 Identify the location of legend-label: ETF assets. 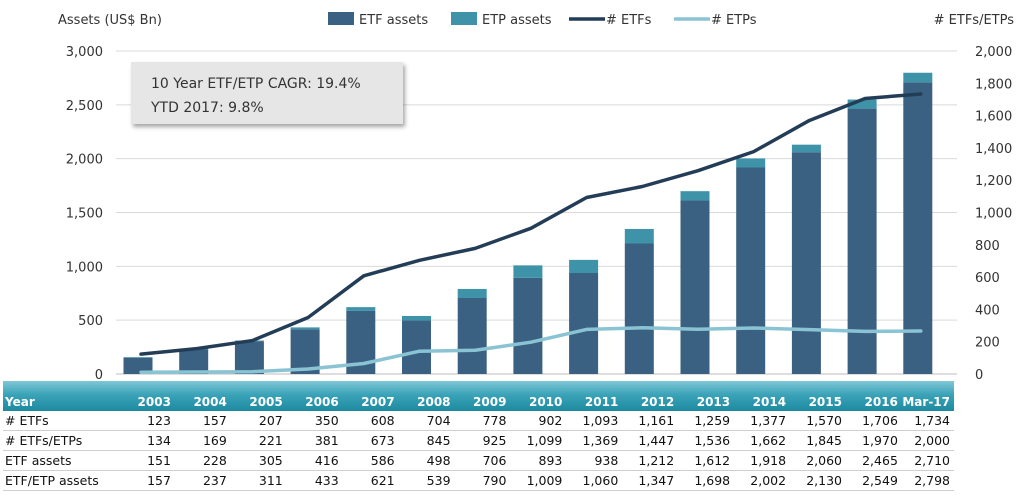
(393, 20).